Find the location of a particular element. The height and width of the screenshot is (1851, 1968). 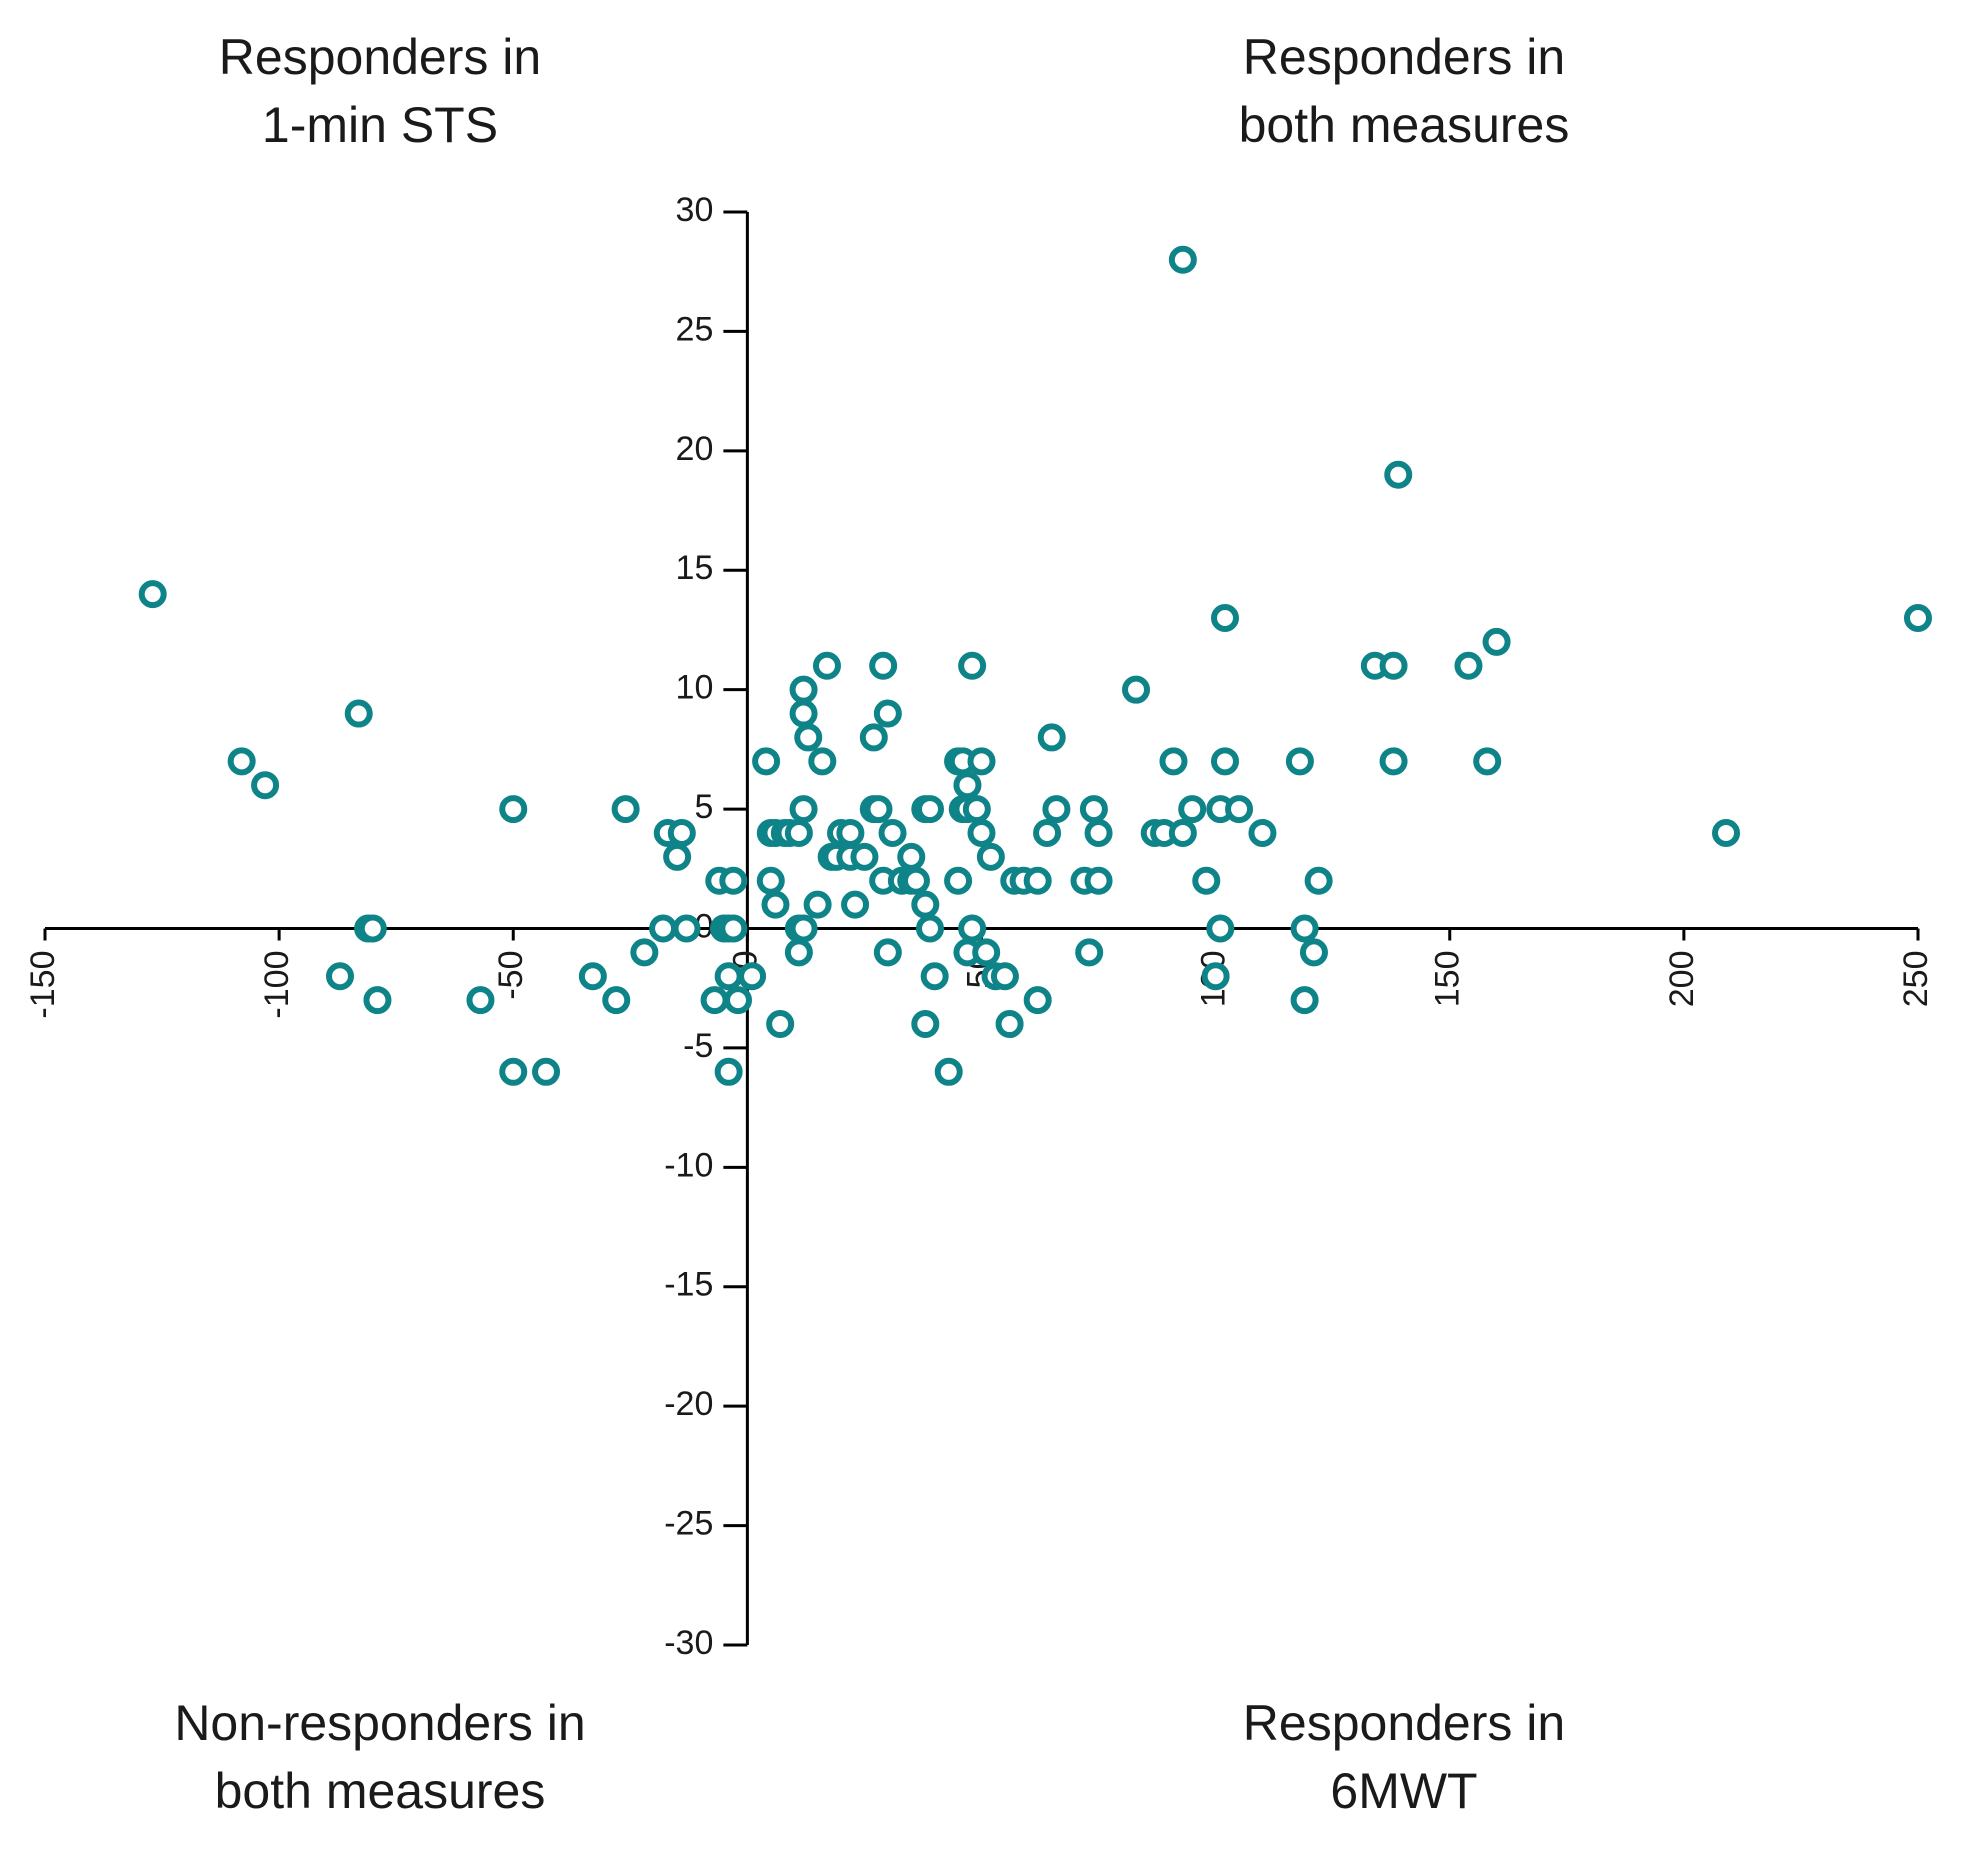

quadrant-label-top-left-line1: Responders in is located at coordinates (380, 57).